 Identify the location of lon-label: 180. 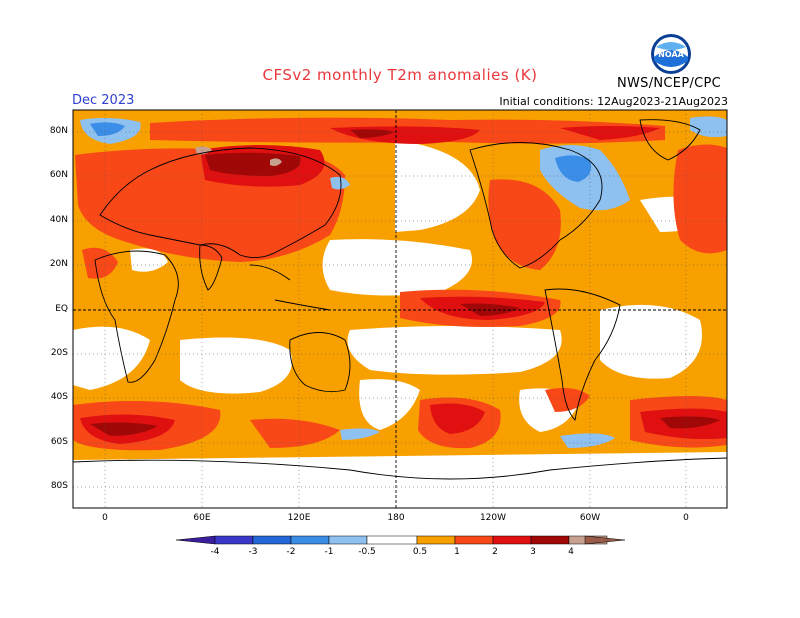
(396, 518).